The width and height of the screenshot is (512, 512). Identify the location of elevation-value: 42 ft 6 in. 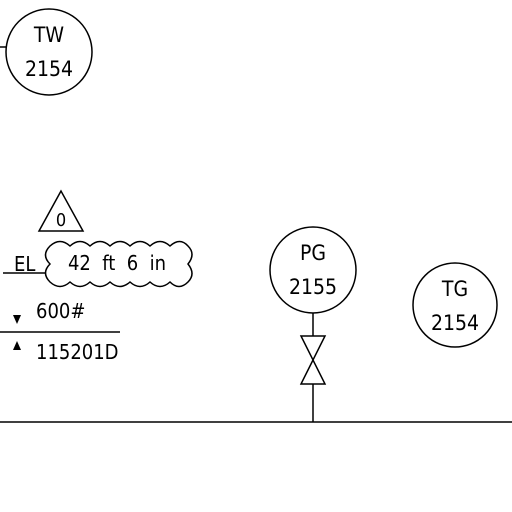
(117, 263).